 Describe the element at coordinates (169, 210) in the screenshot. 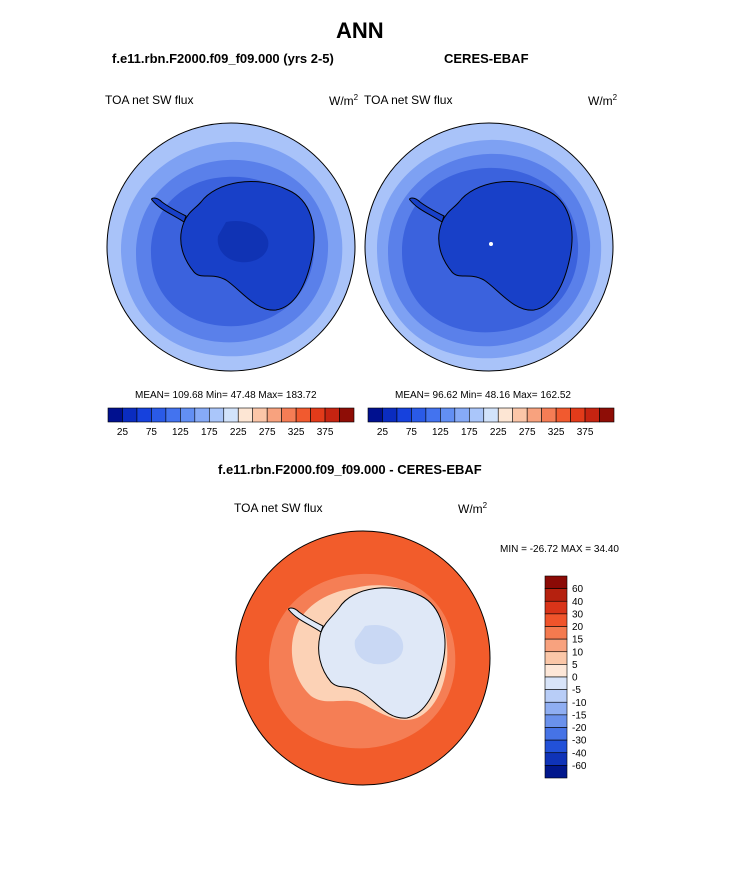

I see `left-peninsula` at that location.